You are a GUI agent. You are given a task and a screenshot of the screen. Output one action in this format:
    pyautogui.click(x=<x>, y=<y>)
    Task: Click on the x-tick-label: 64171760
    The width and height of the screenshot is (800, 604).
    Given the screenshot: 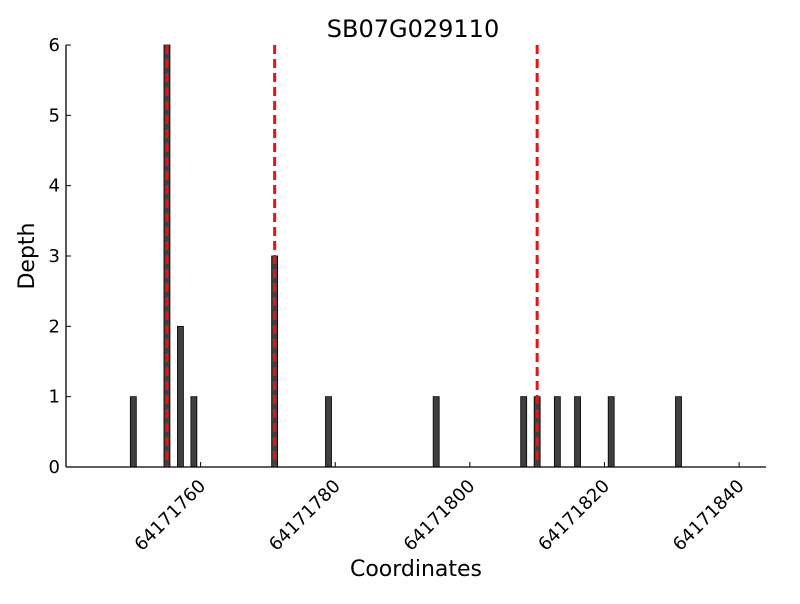 What is the action you would take?
    pyautogui.click(x=171, y=516)
    